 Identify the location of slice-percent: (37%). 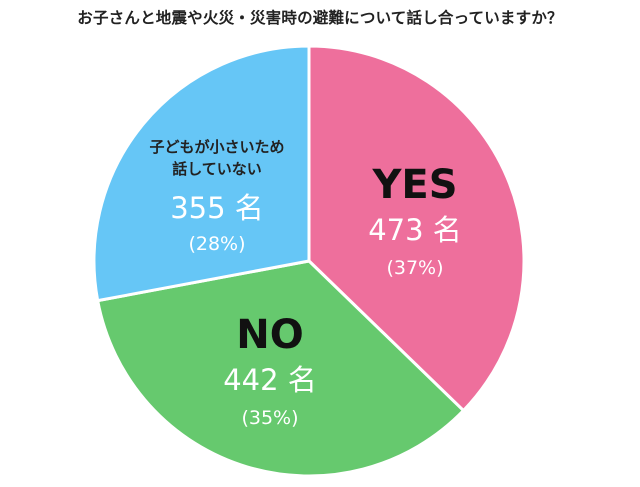
(414, 268).